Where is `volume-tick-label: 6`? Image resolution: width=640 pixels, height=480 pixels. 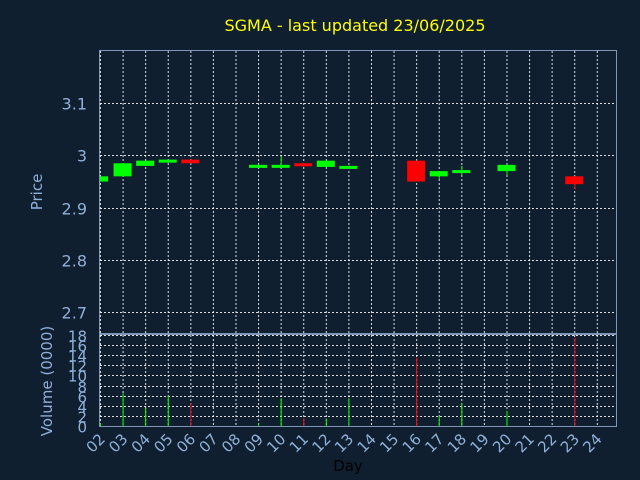 volume-tick-label: 6 is located at coordinates (82, 398).